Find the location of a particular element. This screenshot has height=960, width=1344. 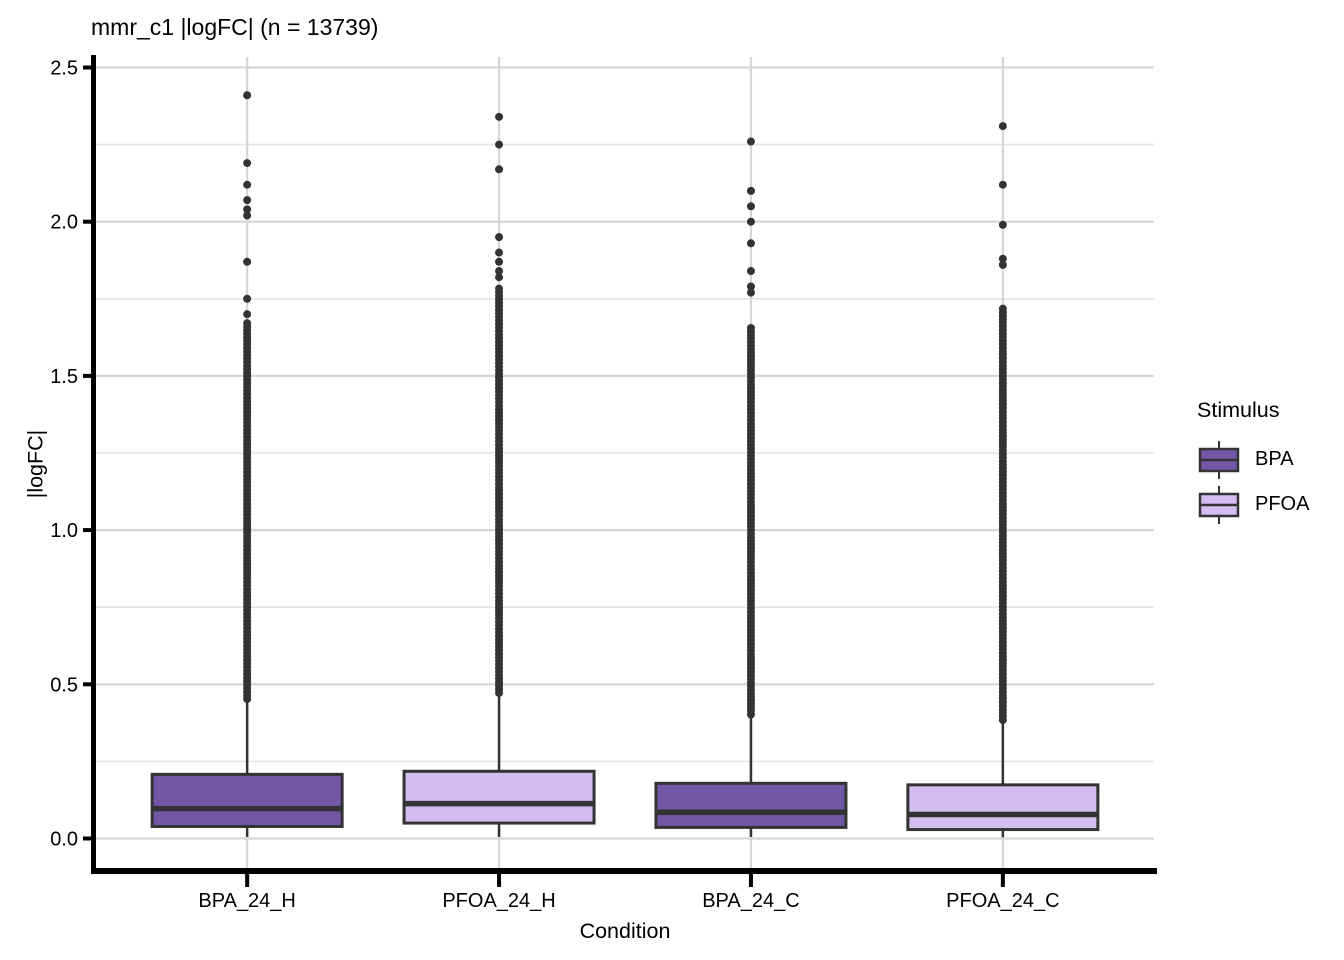

chart-title: mmr_c1 |logFC| (n = 13739) is located at coordinates (235, 27).